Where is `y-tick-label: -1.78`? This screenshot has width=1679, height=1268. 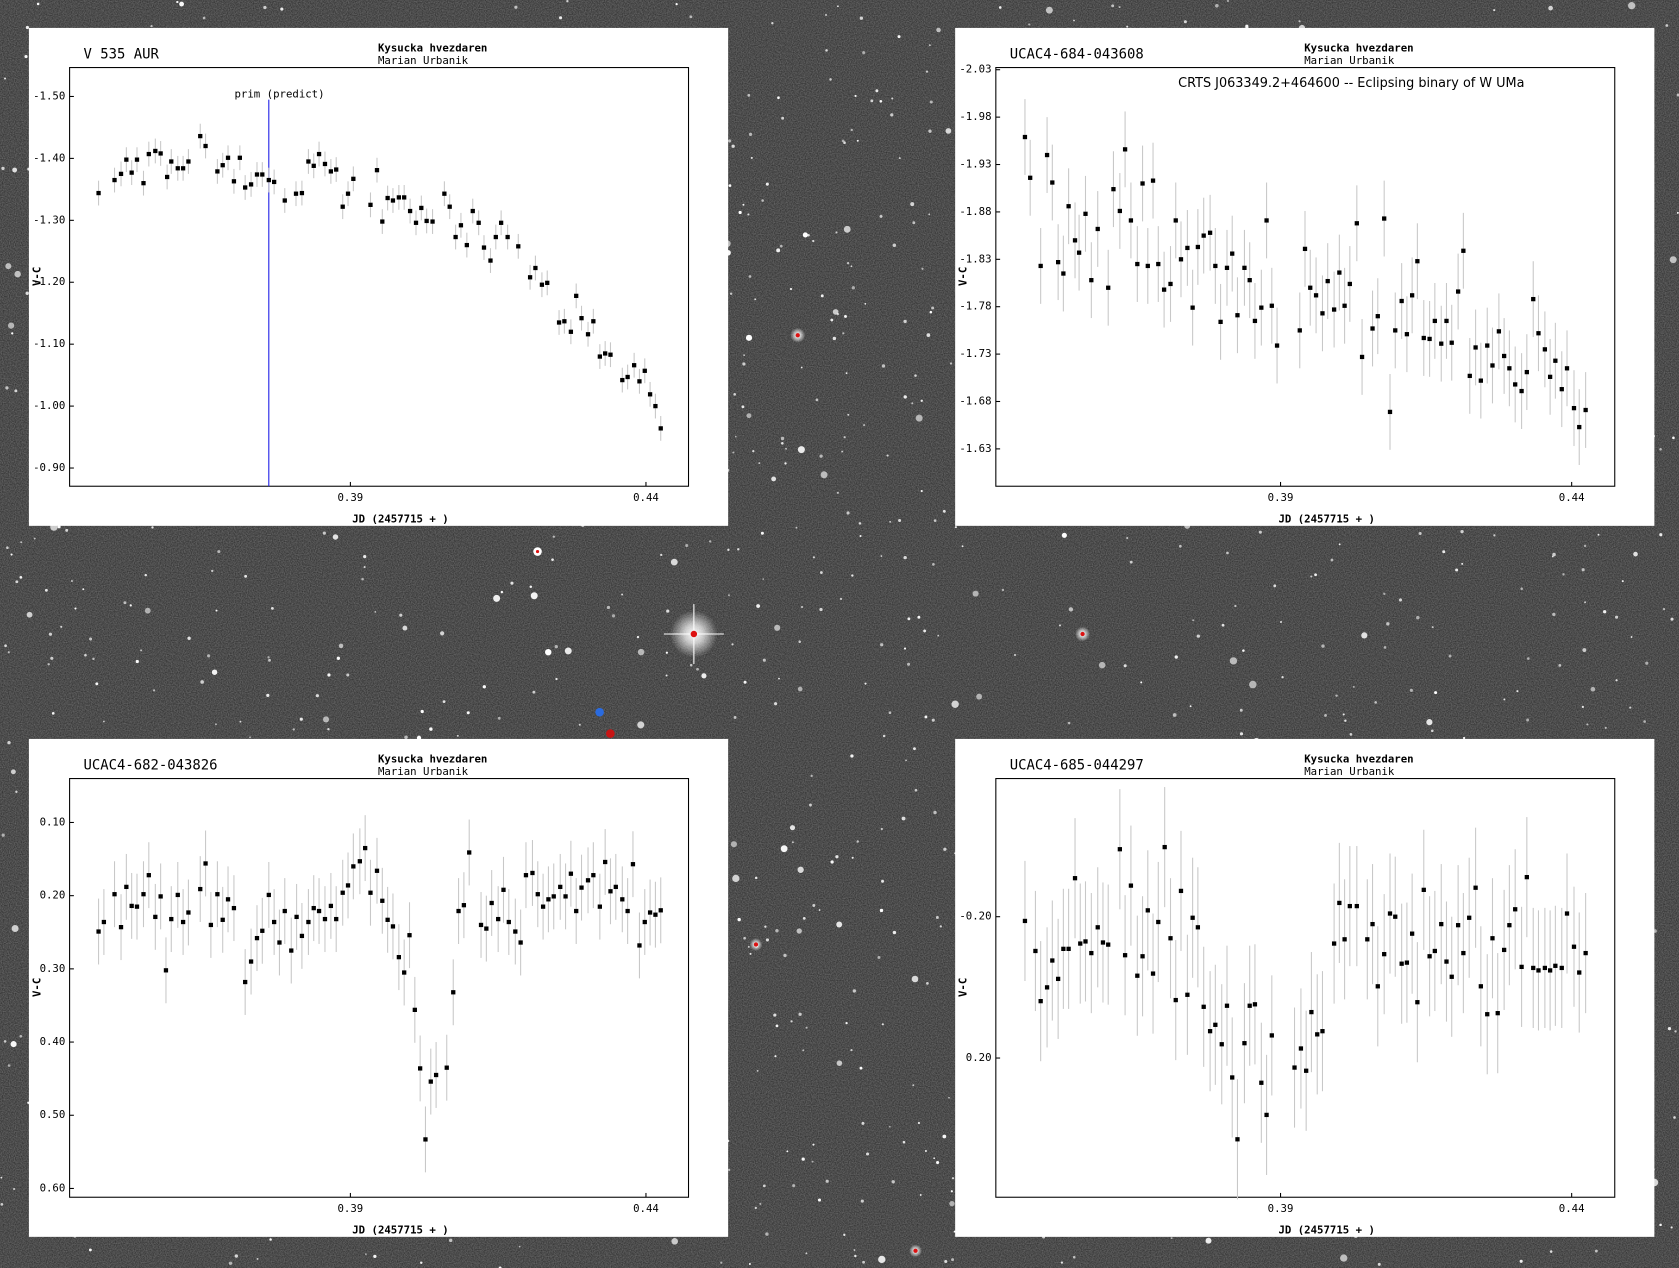 y-tick-label: -1.78 is located at coordinates (975, 306).